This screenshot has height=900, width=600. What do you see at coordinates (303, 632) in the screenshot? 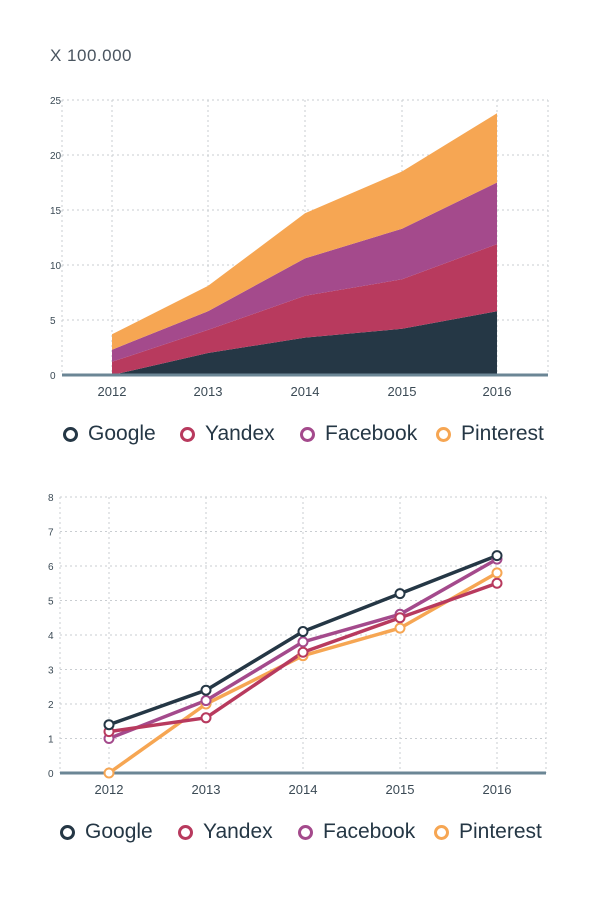
I see `point-google-2014` at bounding box center [303, 632].